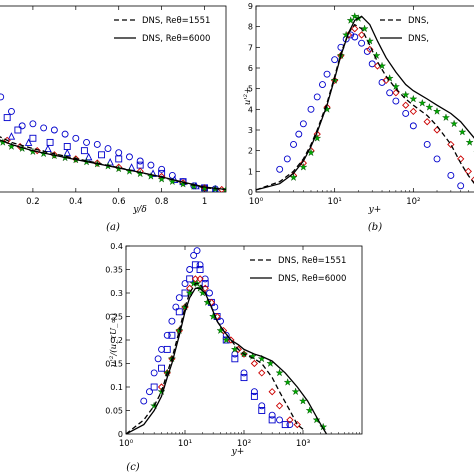 This screenshot has width=474, height=474. What do you see at coordinates (256, 202) in the screenshot?
I see `x-tick-label: 10⁰` at bounding box center [256, 202].